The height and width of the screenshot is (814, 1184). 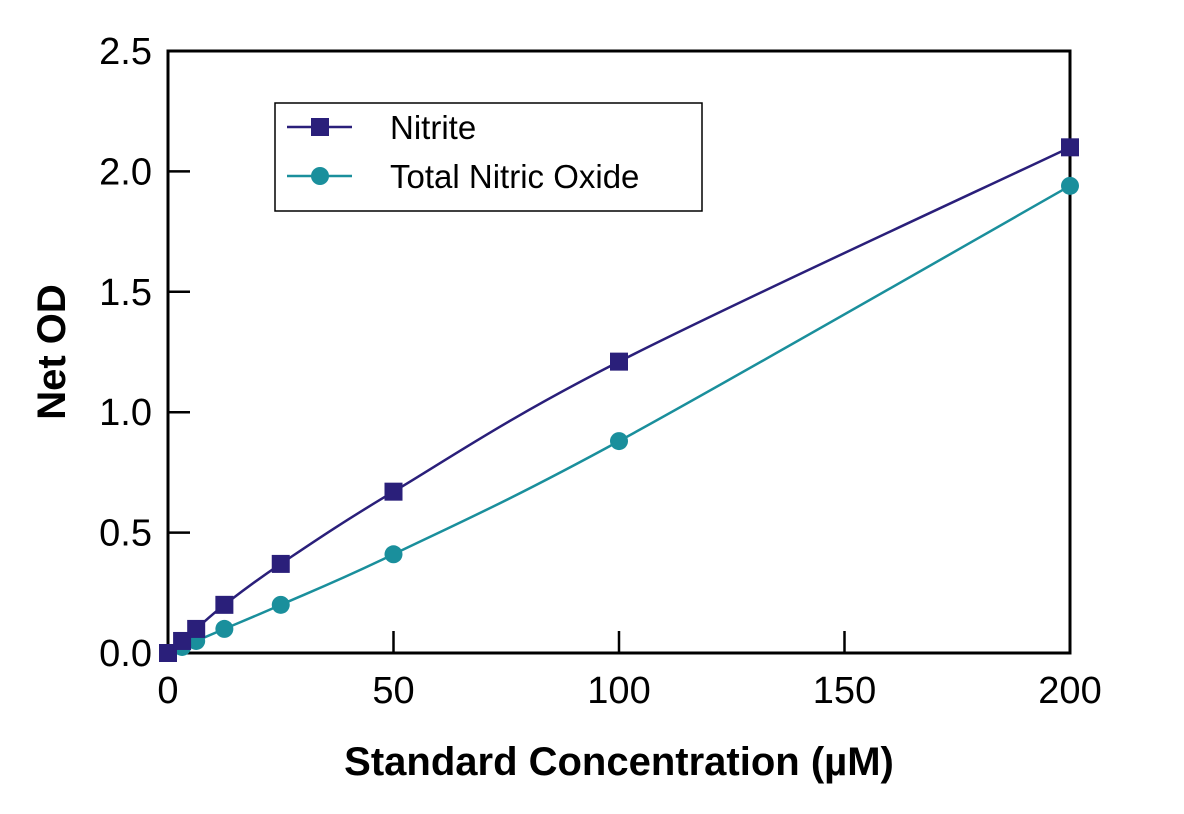 What do you see at coordinates (1069, 691) in the screenshot?
I see `x-tick-label: 200` at bounding box center [1069, 691].